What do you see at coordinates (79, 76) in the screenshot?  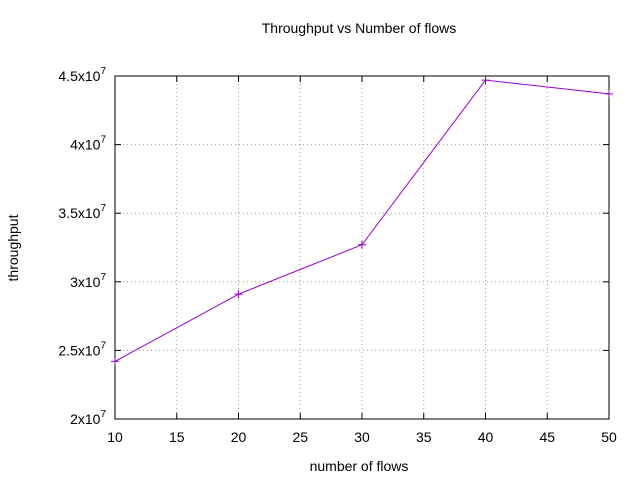 I see `y-tick-mantissa: 4.5x10` at bounding box center [79, 76].